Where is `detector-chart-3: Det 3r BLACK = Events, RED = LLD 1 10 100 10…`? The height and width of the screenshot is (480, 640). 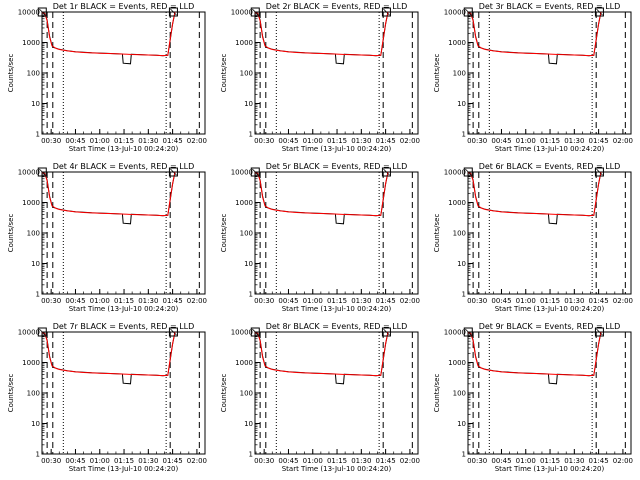
detector-chart-3: Det 3r BLACK = Events, RED = LLD 1 10 100 10… is located at coordinates (533, 77).